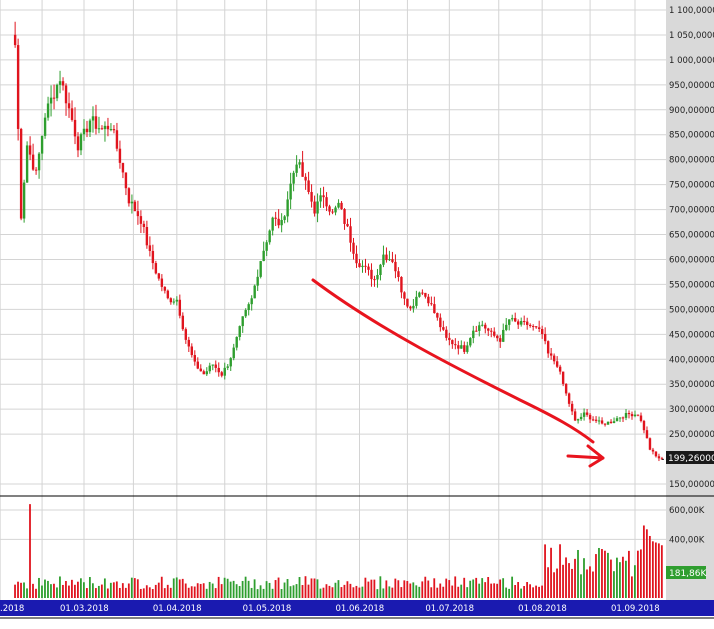 Image resolution: width=714 pixels, height=629 pixels. I want to click on date-tick-label: 01.09.2018, so click(635, 609).